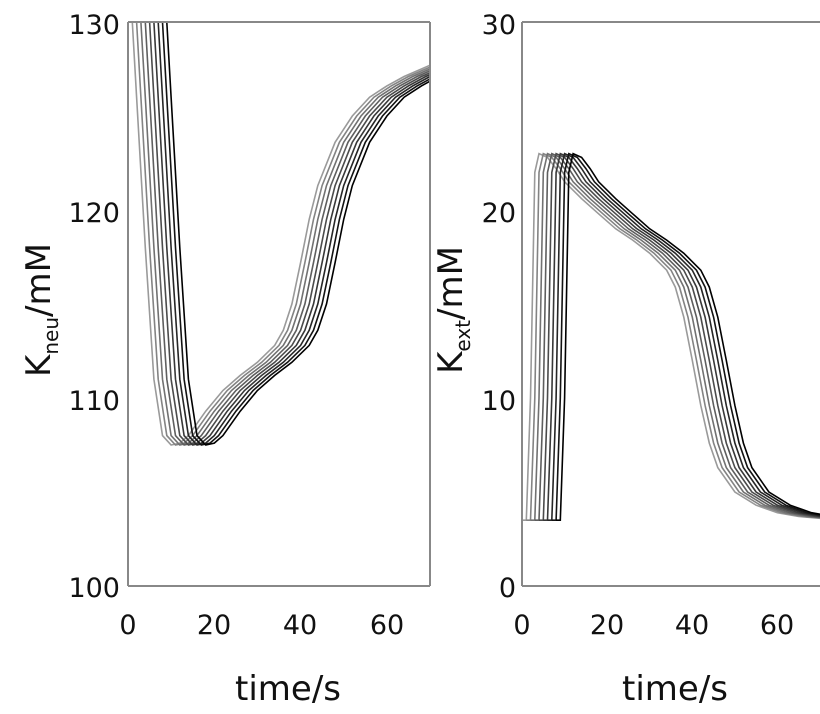 Image resolution: width=820 pixels, height=714 pixels. Describe the element at coordinates (94, 213) in the screenshot. I see `y-tick-label: 120` at that location.